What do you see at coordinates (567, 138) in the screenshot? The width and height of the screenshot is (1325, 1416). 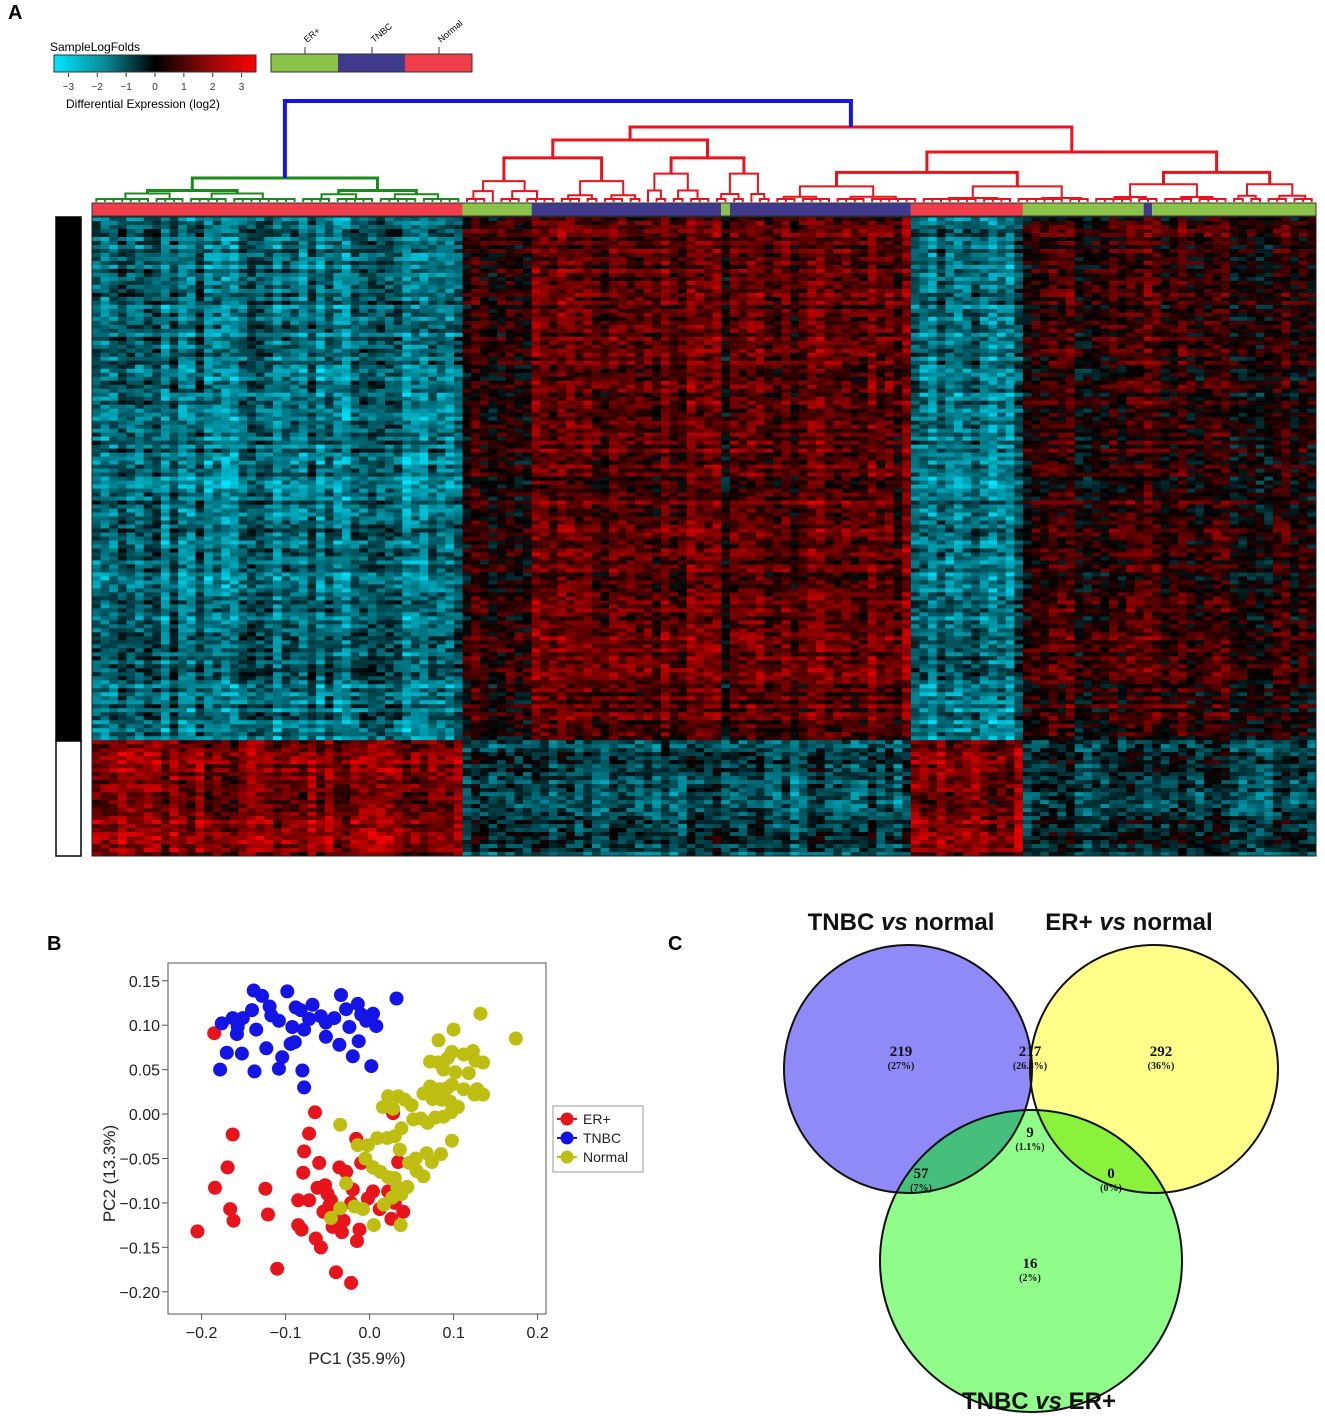 I see `dendrogram-root` at bounding box center [567, 138].